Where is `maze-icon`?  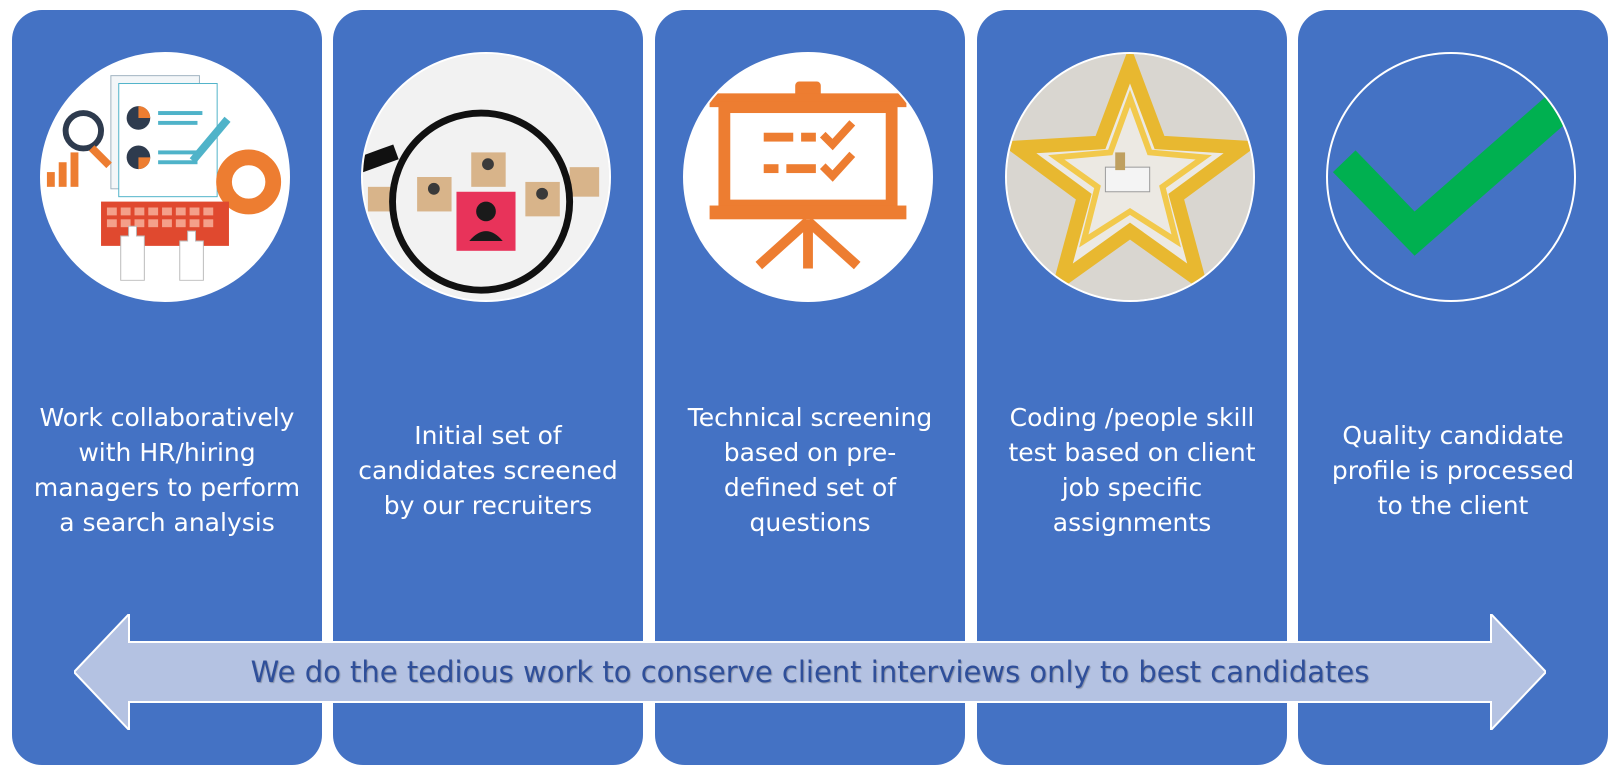 maze-icon is located at coordinates (1130, 177).